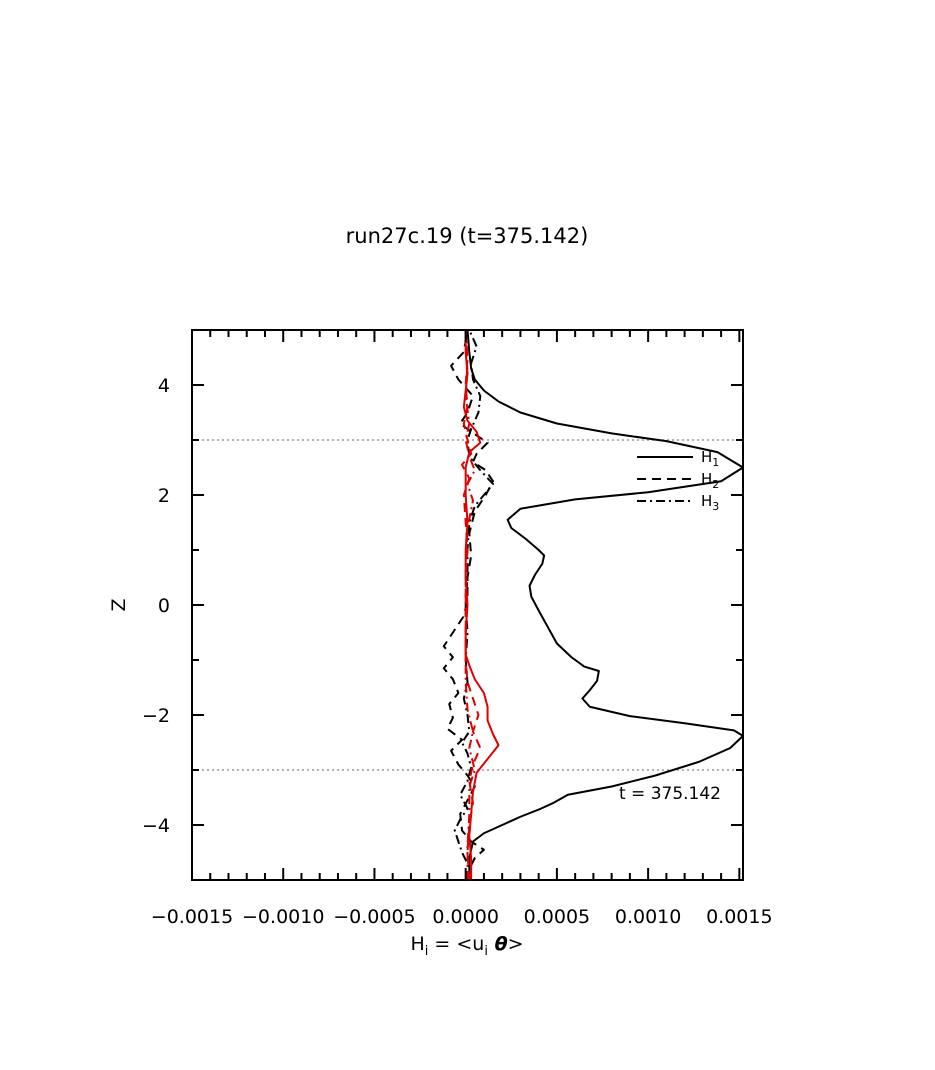 The height and width of the screenshot is (1070, 935). What do you see at coordinates (516, 944) in the screenshot?
I see `x-axis-label-close: >` at bounding box center [516, 944].